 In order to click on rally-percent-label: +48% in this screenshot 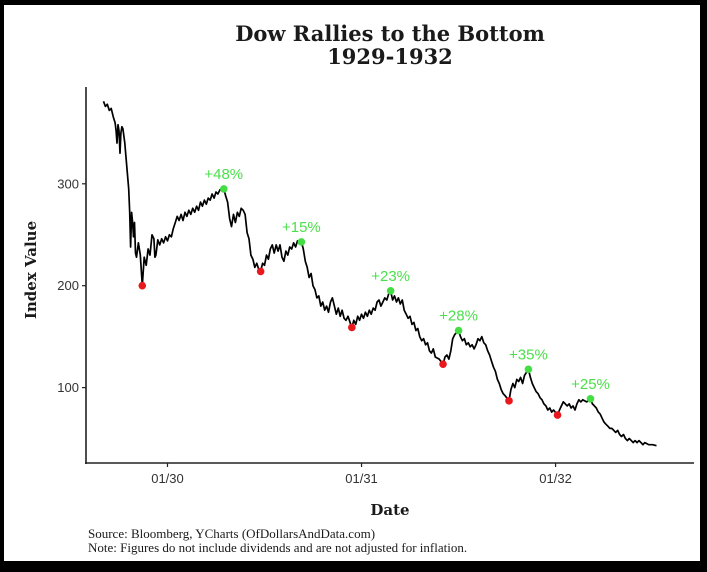, I will do `click(223, 174)`.